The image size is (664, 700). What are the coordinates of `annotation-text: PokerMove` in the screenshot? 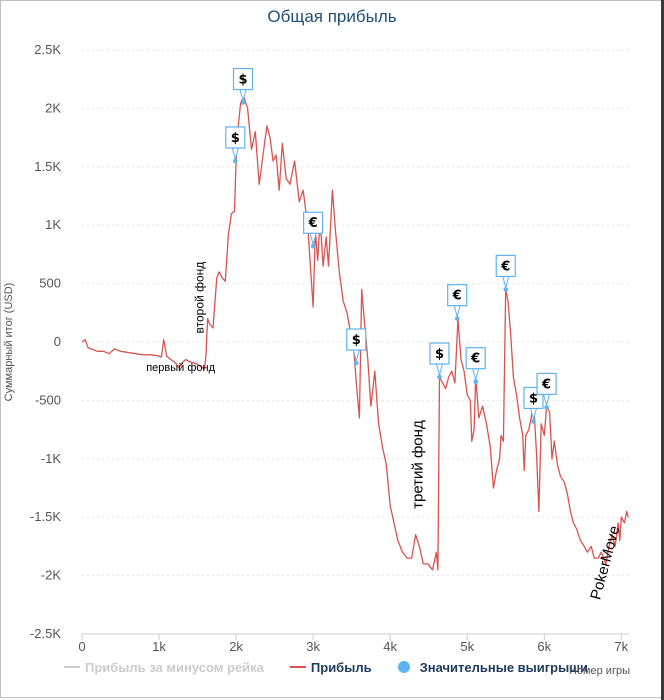 It's located at (605, 563).